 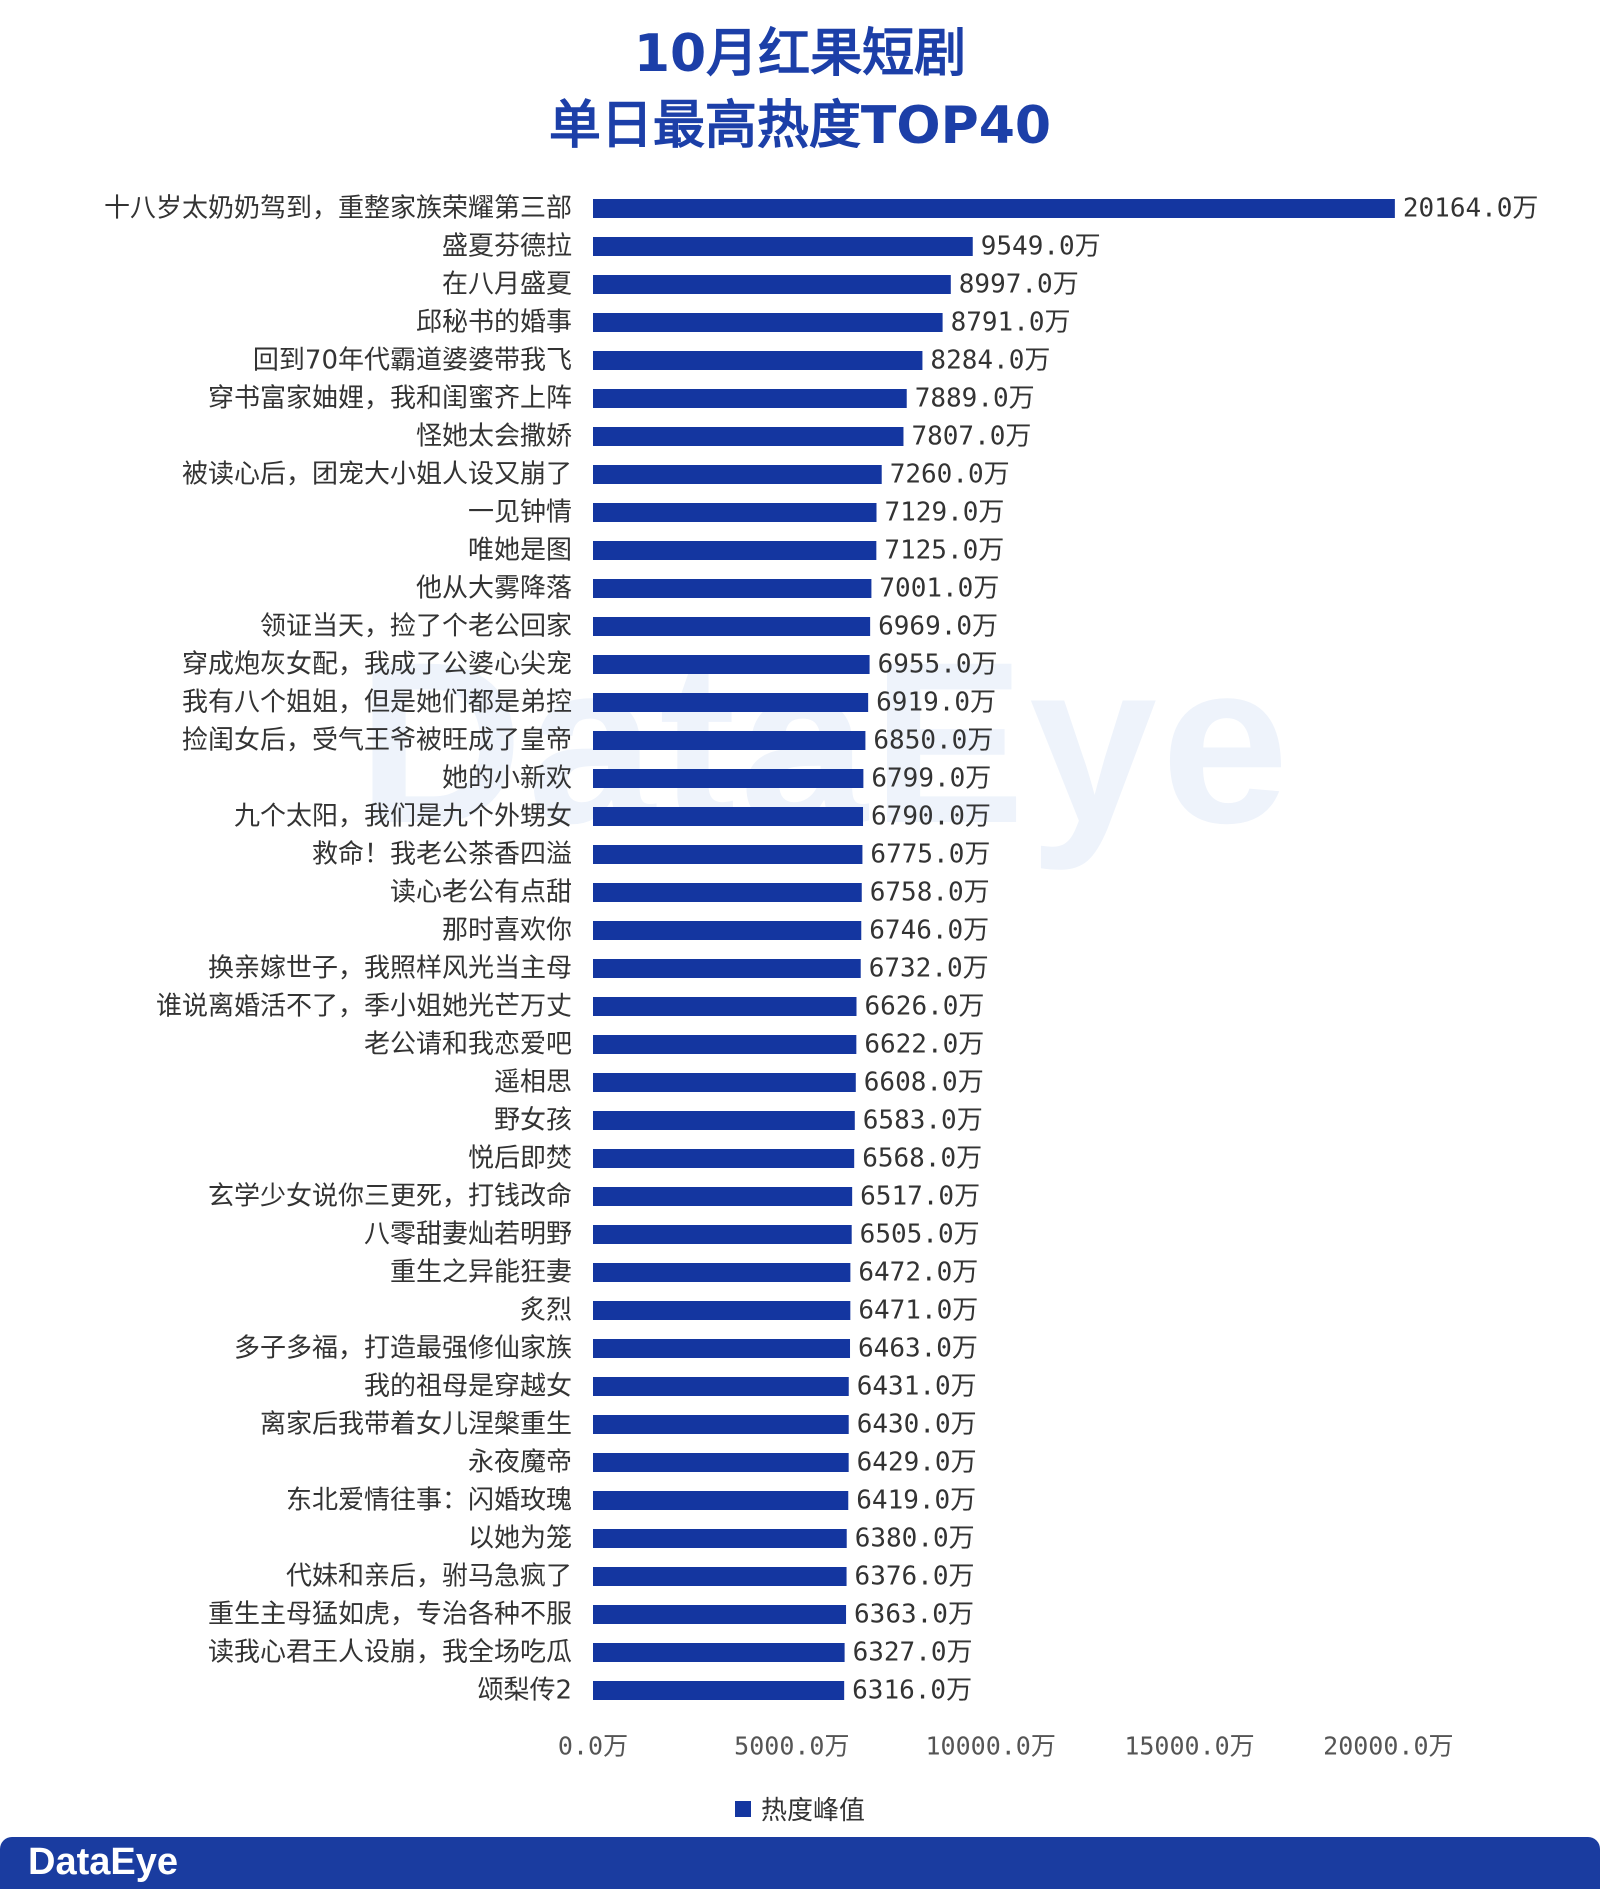 I want to click on category-label: 读我心君王人设崩，我全场吃瓜, so click(x=390, y=1653).